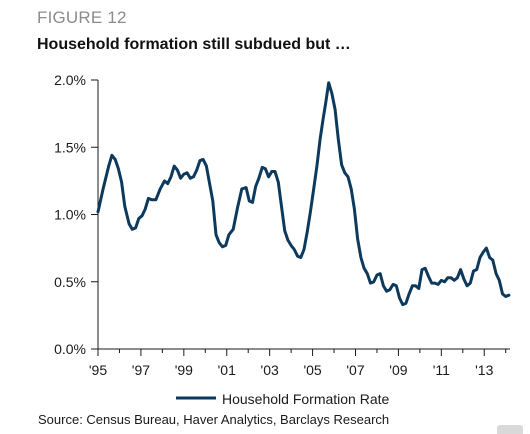 The width and height of the screenshot is (530, 434). Describe the element at coordinates (70, 349) in the screenshot. I see `y-tick-label: 0.0%` at that location.